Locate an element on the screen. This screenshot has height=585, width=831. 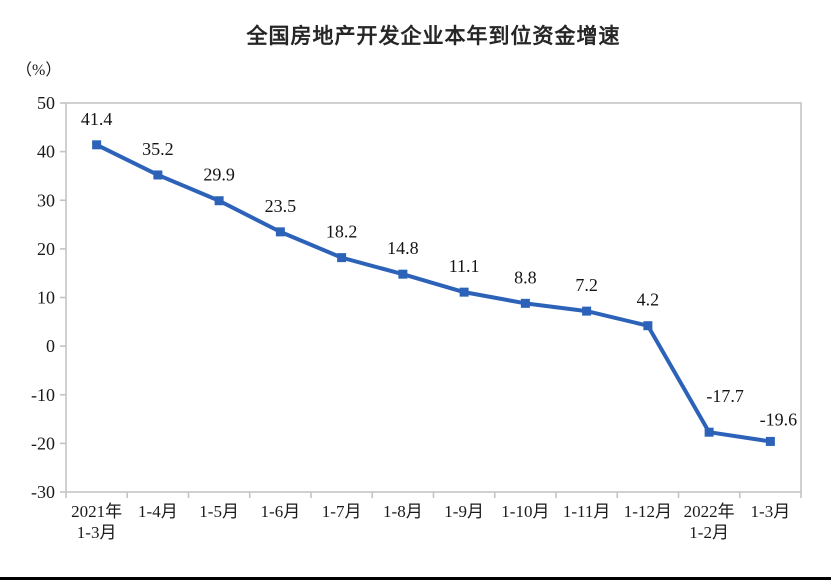
data-point-label: -19.6 is located at coordinates (779, 419).